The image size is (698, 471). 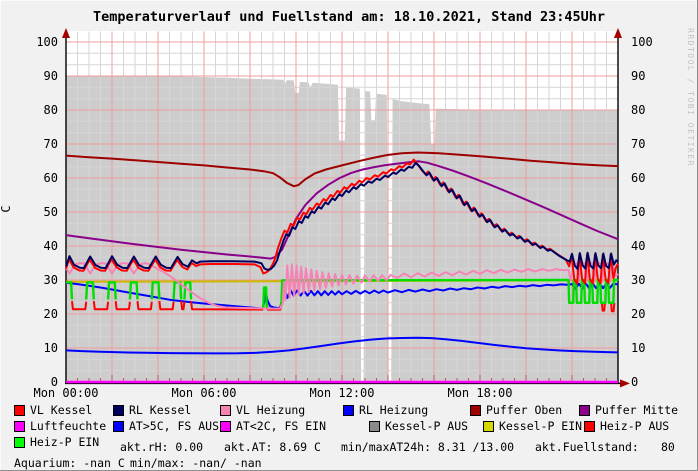 I want to click on y-tick-label-right: 30, so click(x=638, y=280).